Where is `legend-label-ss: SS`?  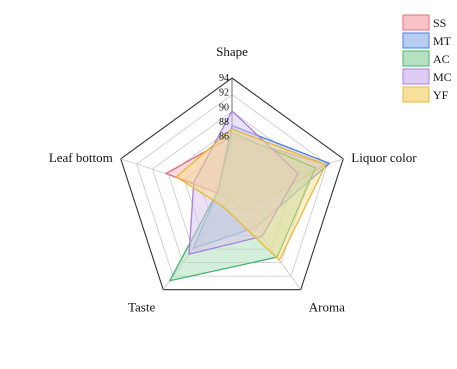 legend-label-ss: SS is located at coordinates (439, 23).